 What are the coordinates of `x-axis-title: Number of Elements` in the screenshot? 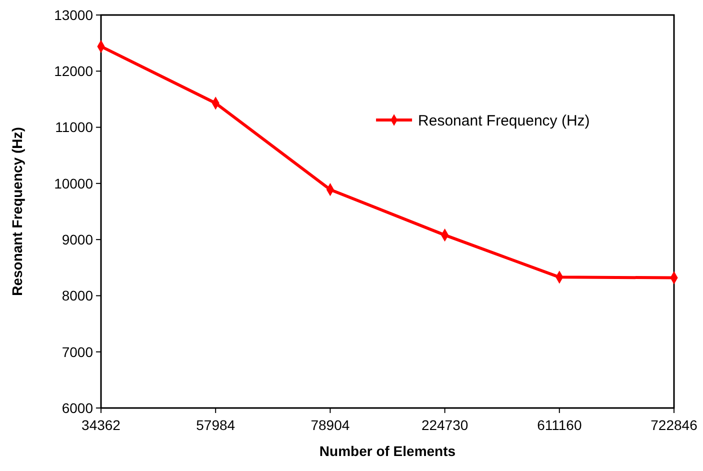 It's located at (387, 451).